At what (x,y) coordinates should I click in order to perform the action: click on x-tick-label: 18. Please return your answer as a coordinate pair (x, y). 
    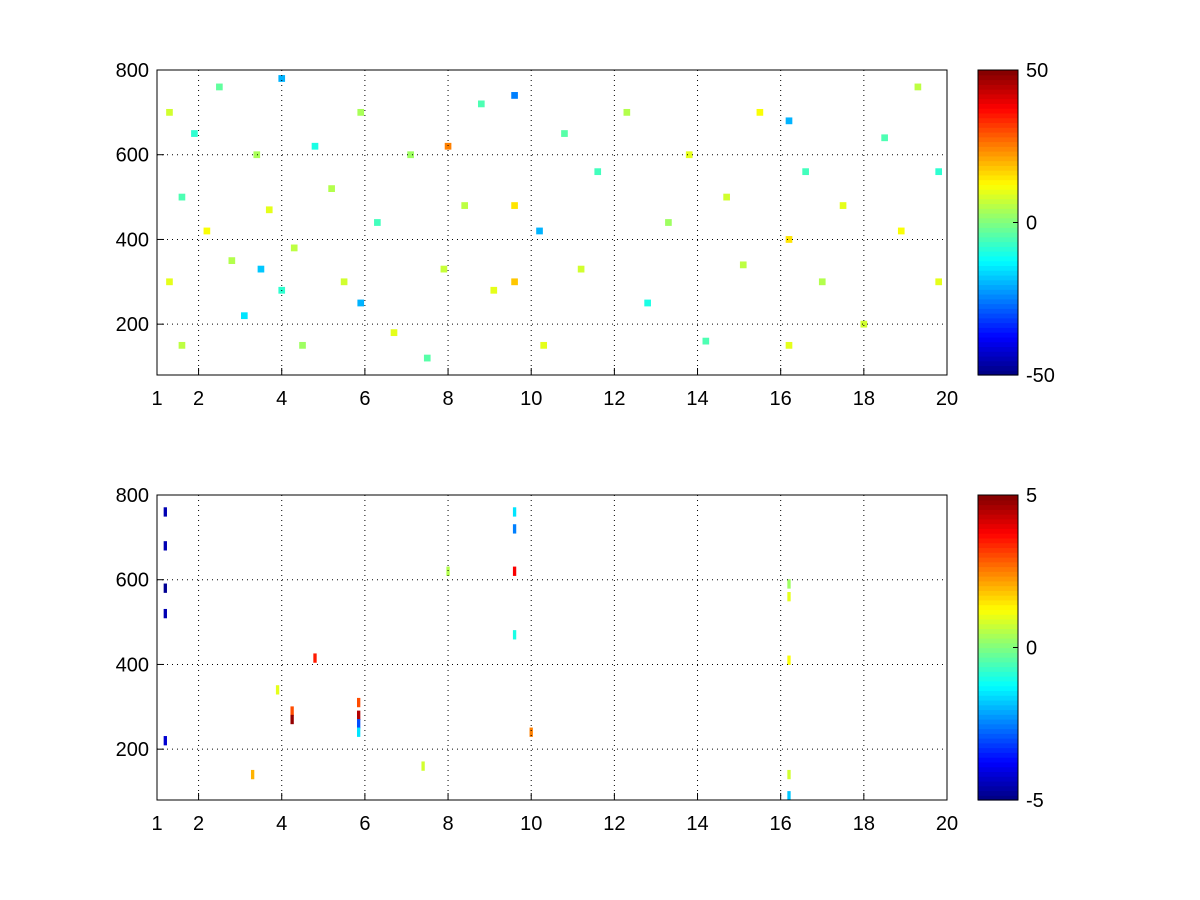
    Looking at the image, I should click on (864, 399).